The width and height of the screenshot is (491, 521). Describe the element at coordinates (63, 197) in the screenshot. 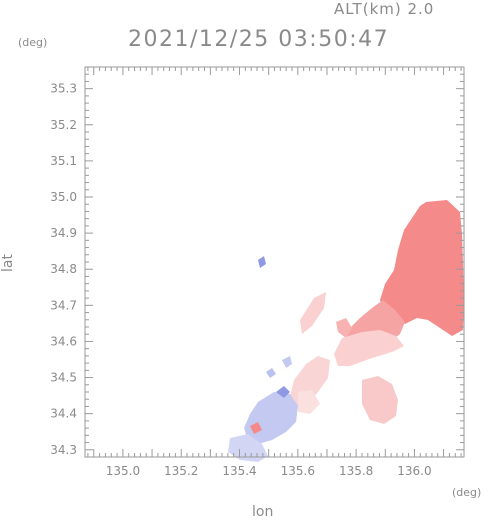

I see `y-tick-label: 35.0` at that location.